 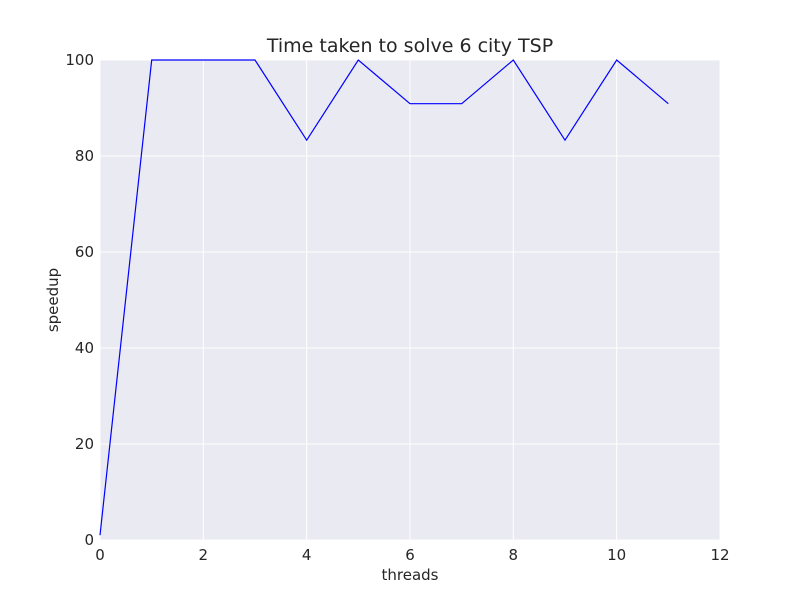 What do you see at coordinates (616, 555) in the screenshot?
I see `x-tick-label: 10` at bounding box center [616, 555].